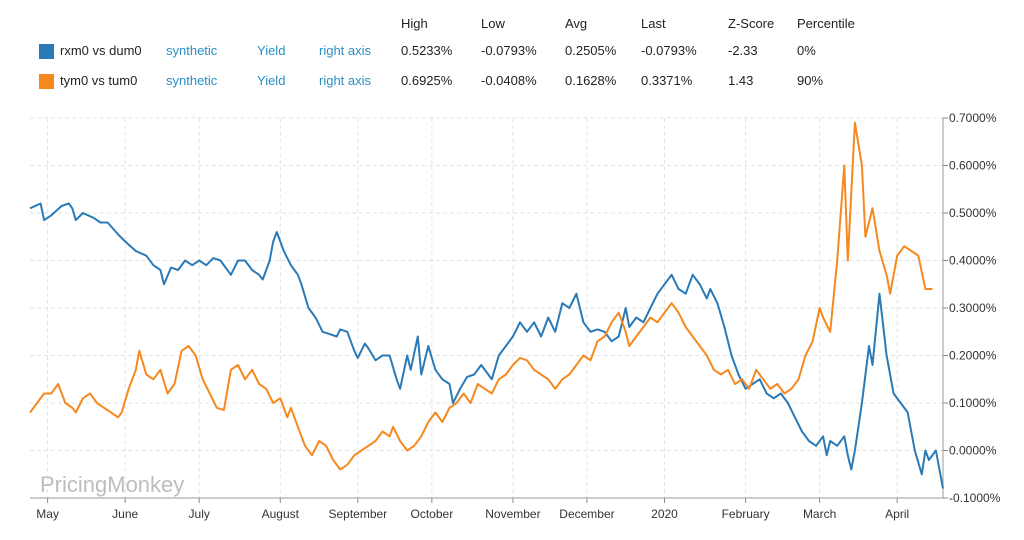 Image resolution: width=1024 pixels, height=540 pixels. Describe the element at coordinates (576, 23) in the screenshot. I see `header-avg: Avg` at that location.